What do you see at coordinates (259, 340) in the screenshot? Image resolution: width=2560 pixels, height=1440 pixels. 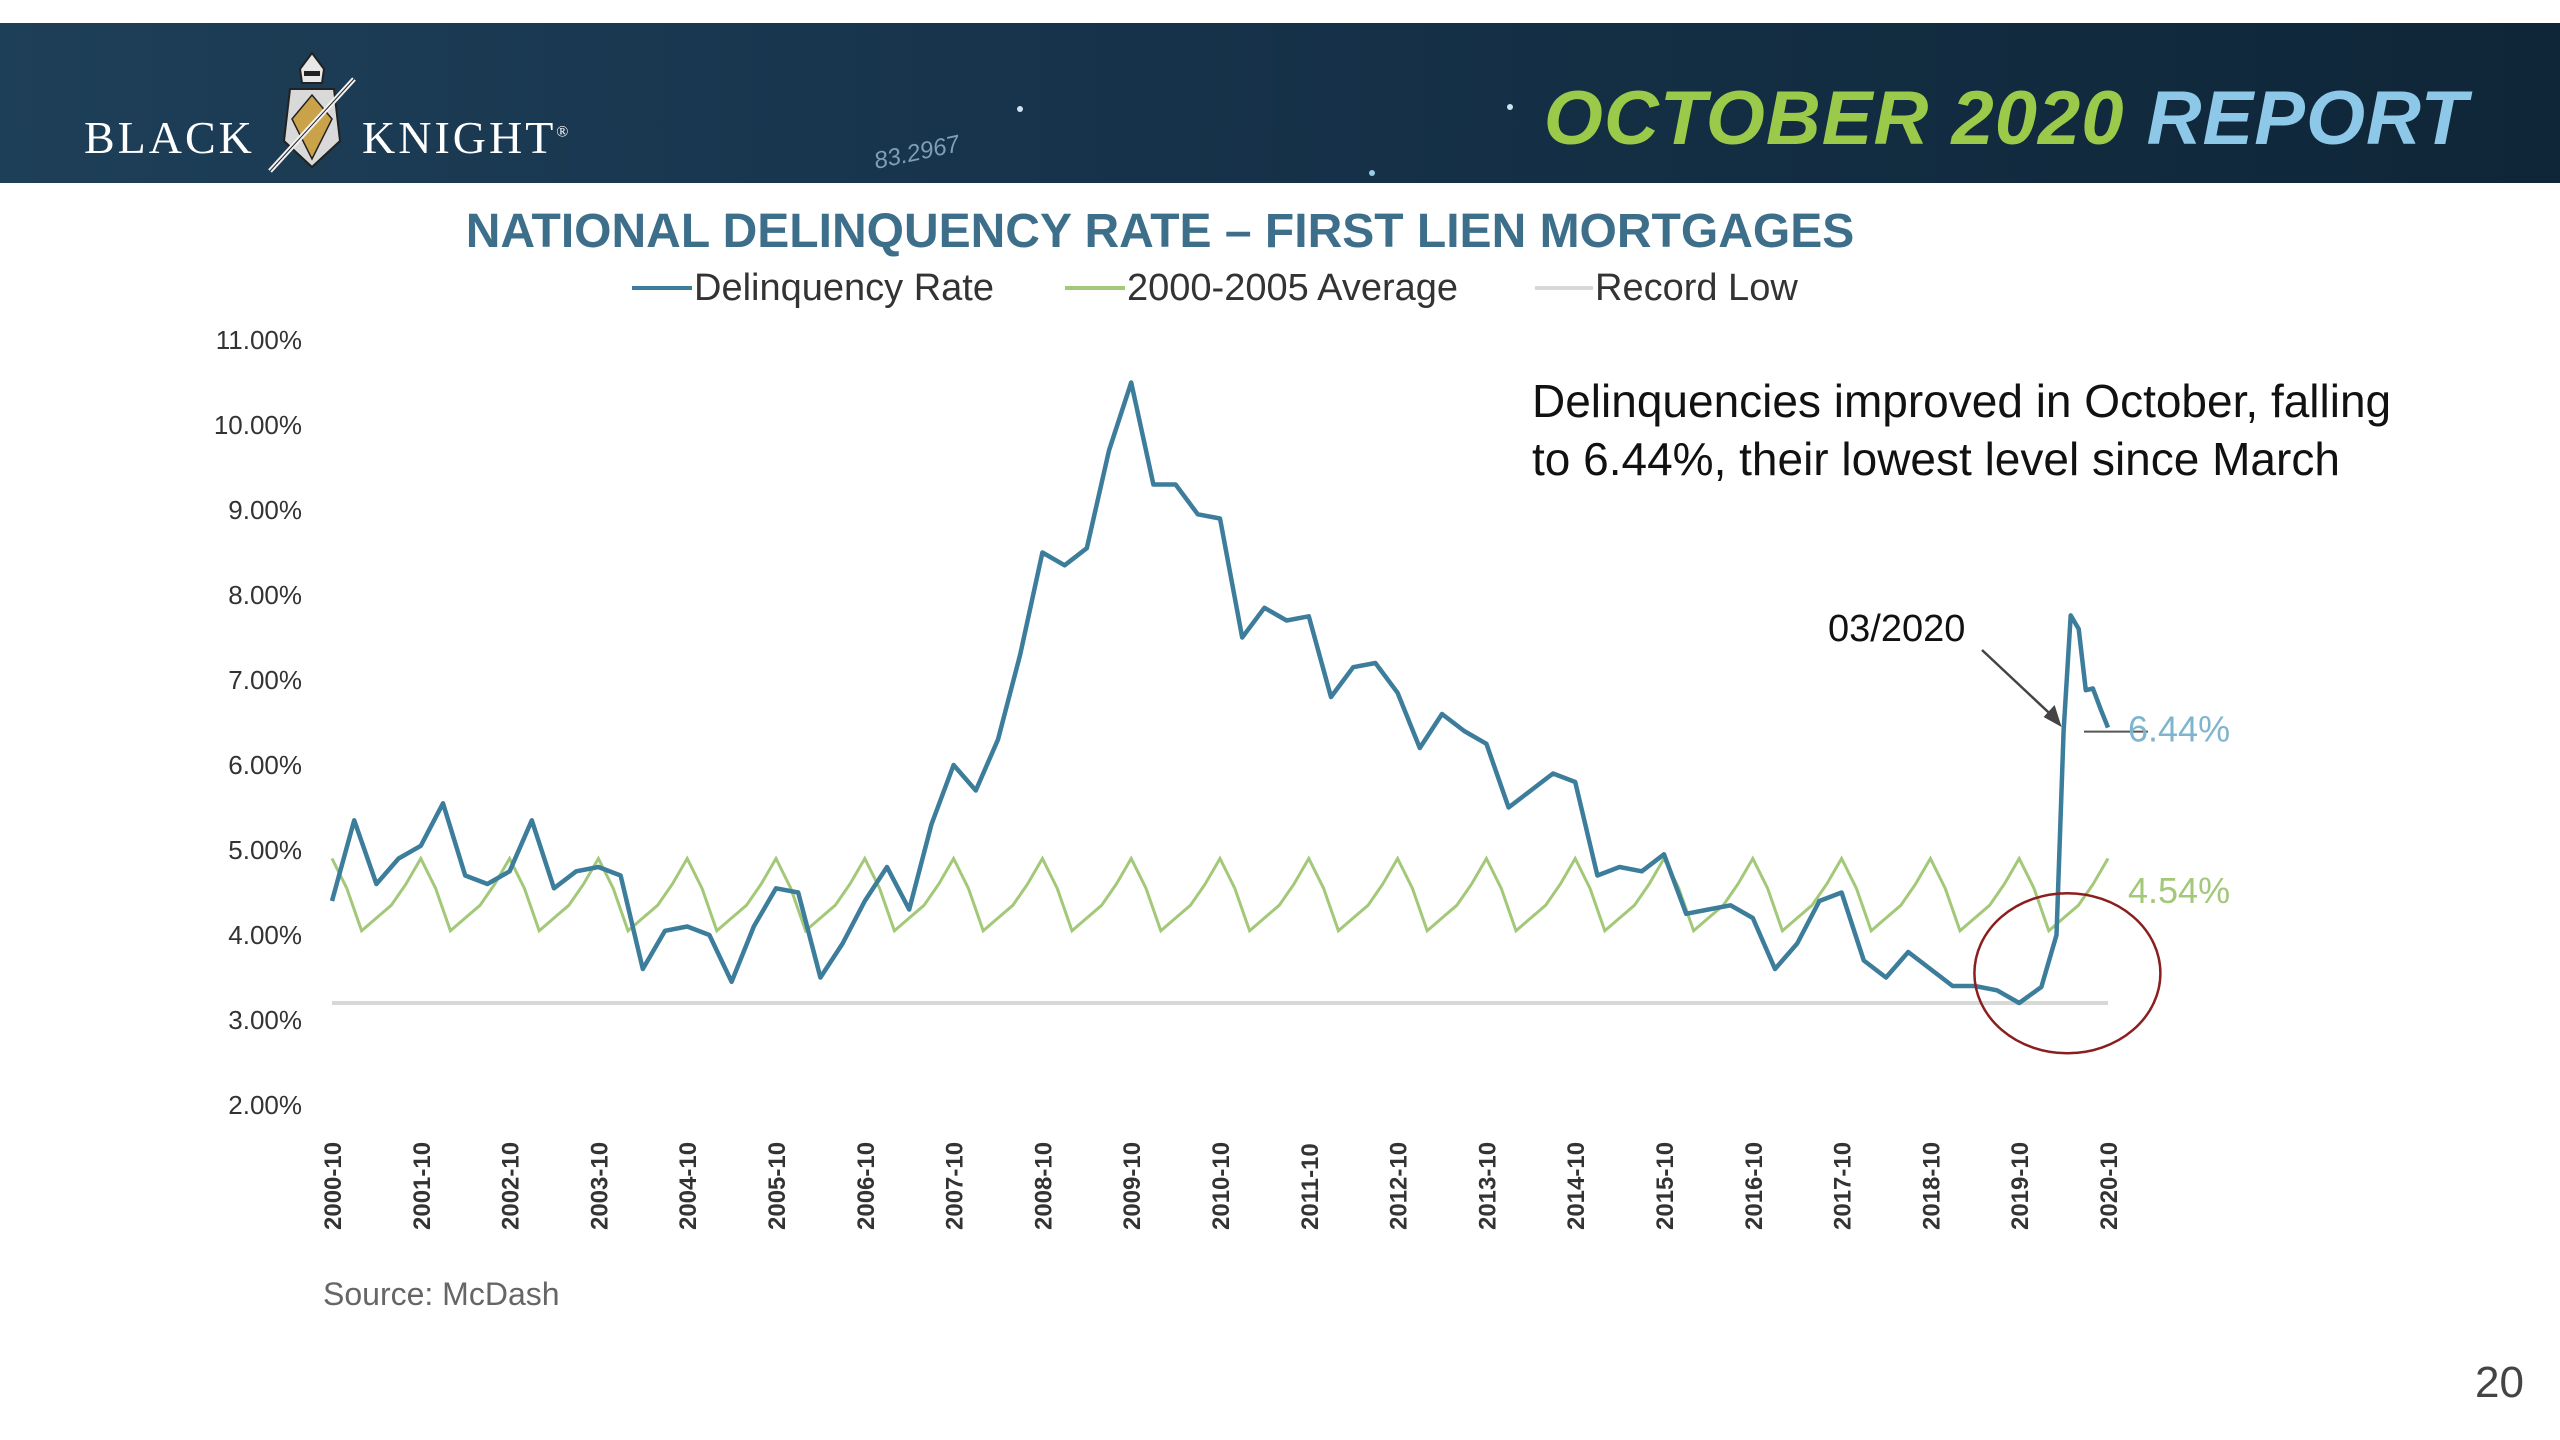 I see `y-tick-label: 11.00%` at bounding box center [259, 340].